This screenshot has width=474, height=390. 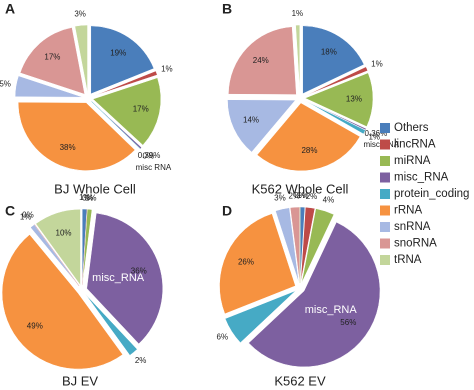 I want to click on data-label: 26%, so click(x=246, y=262).